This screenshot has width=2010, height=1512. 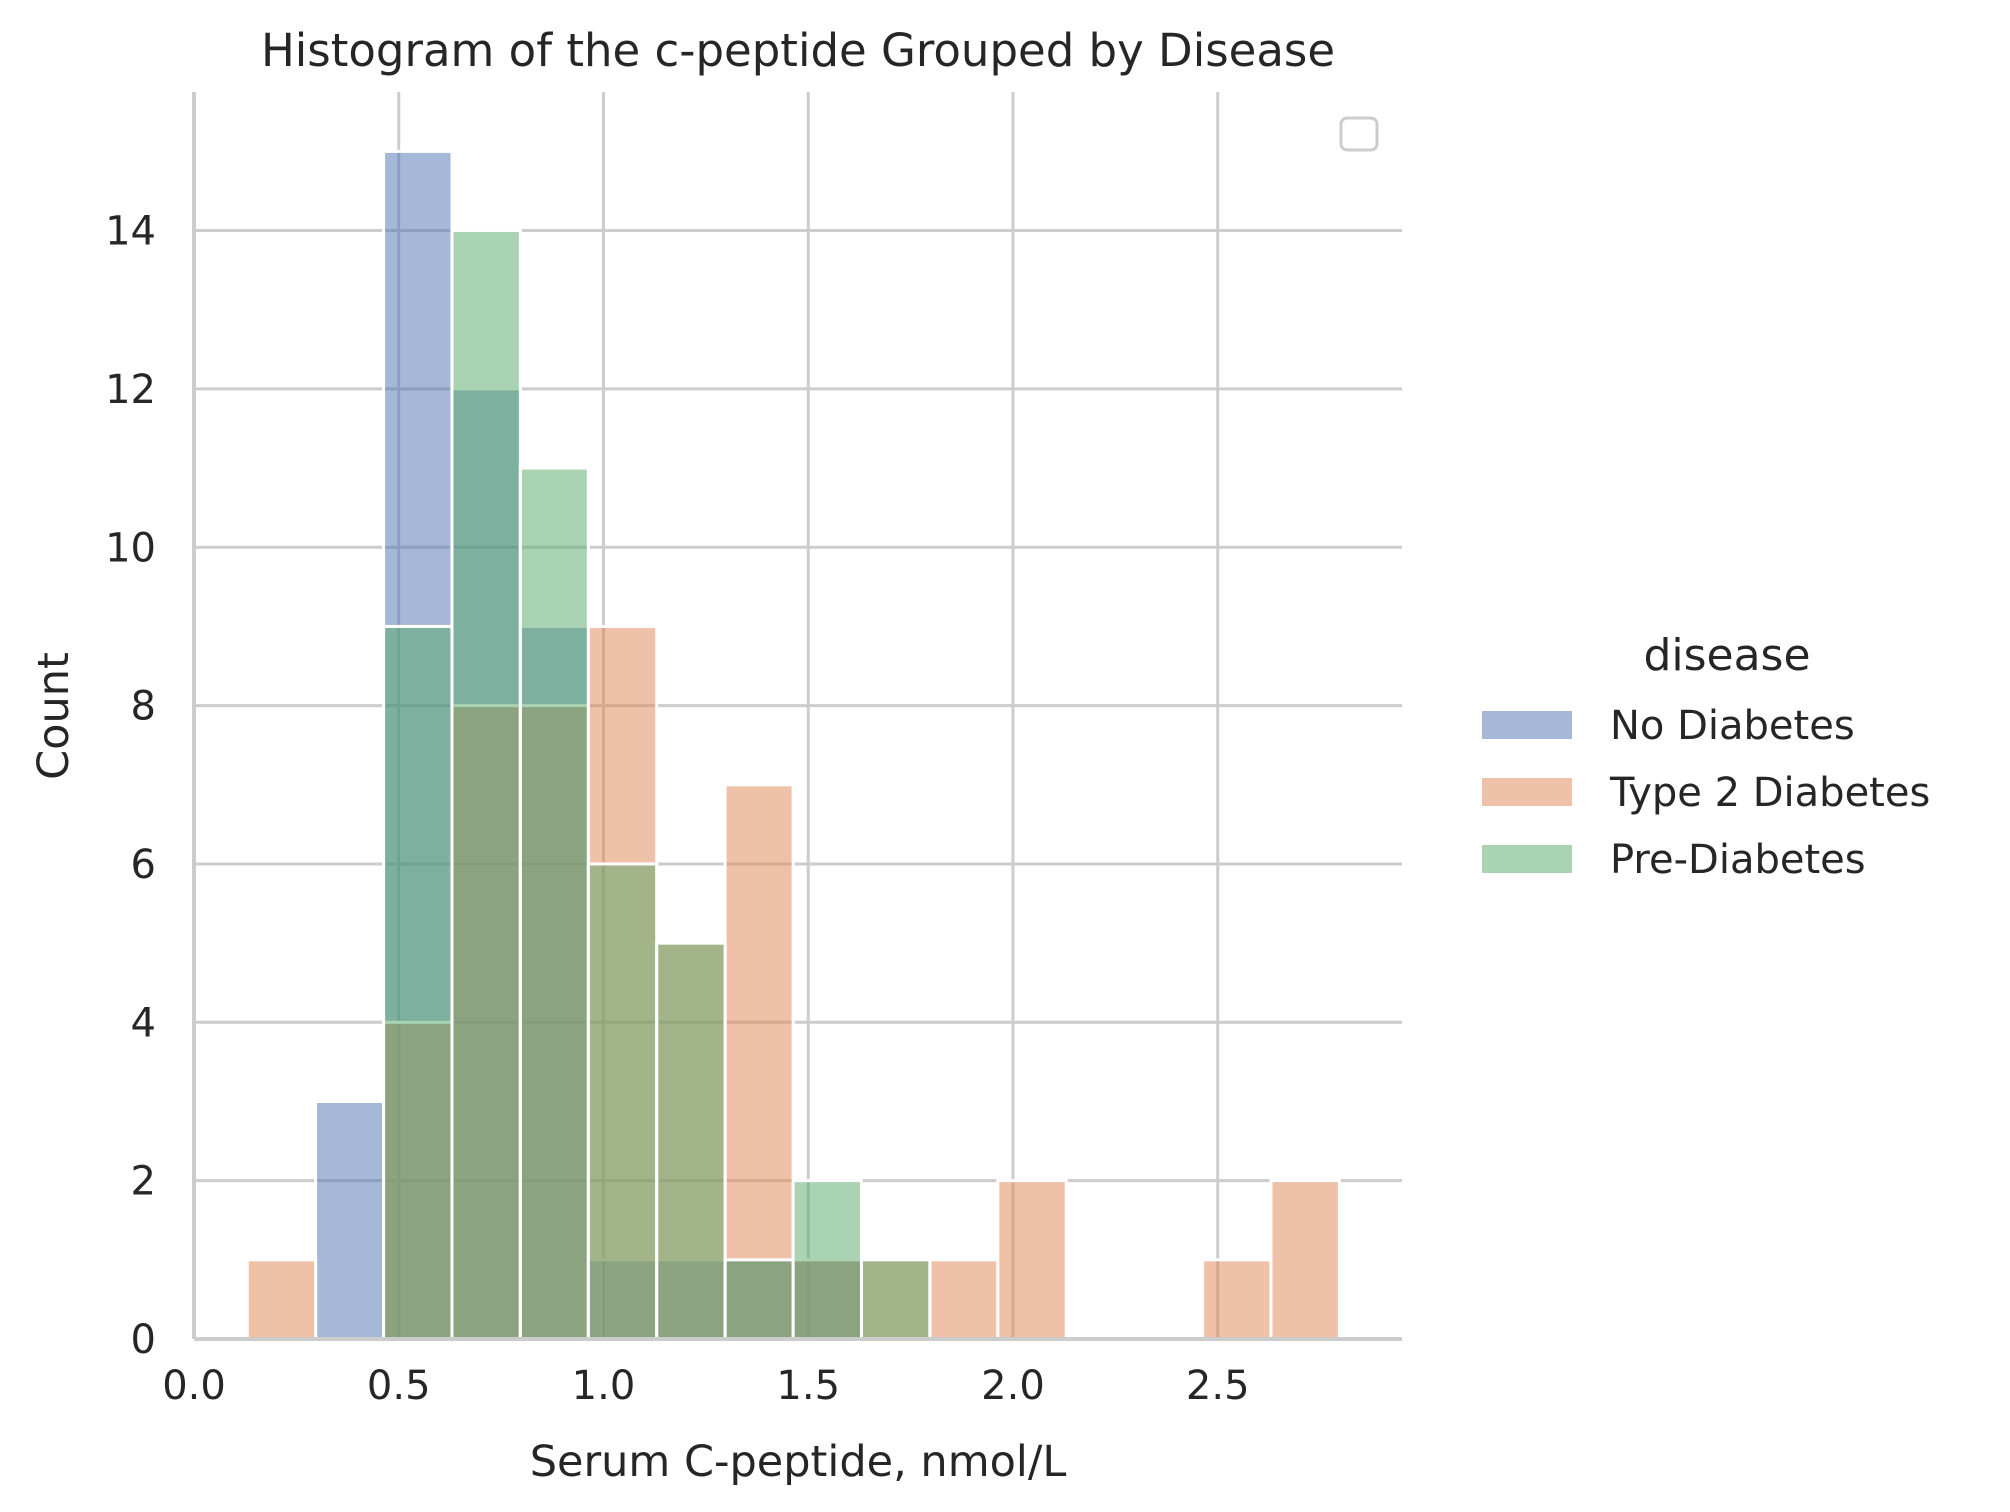 What do you see at coordinates (1738, 860) in the screenshot?
I see `legend-label: Pre-Diabetes` at bounding box center [1738, 860].